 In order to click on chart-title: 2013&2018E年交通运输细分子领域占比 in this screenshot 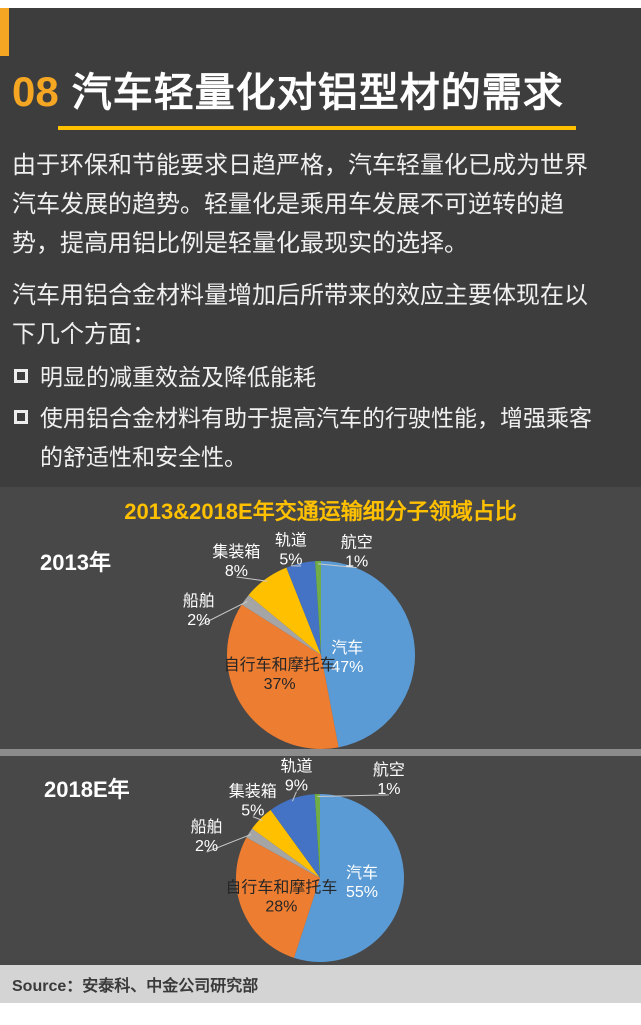, I will do `click(320, 511)`.